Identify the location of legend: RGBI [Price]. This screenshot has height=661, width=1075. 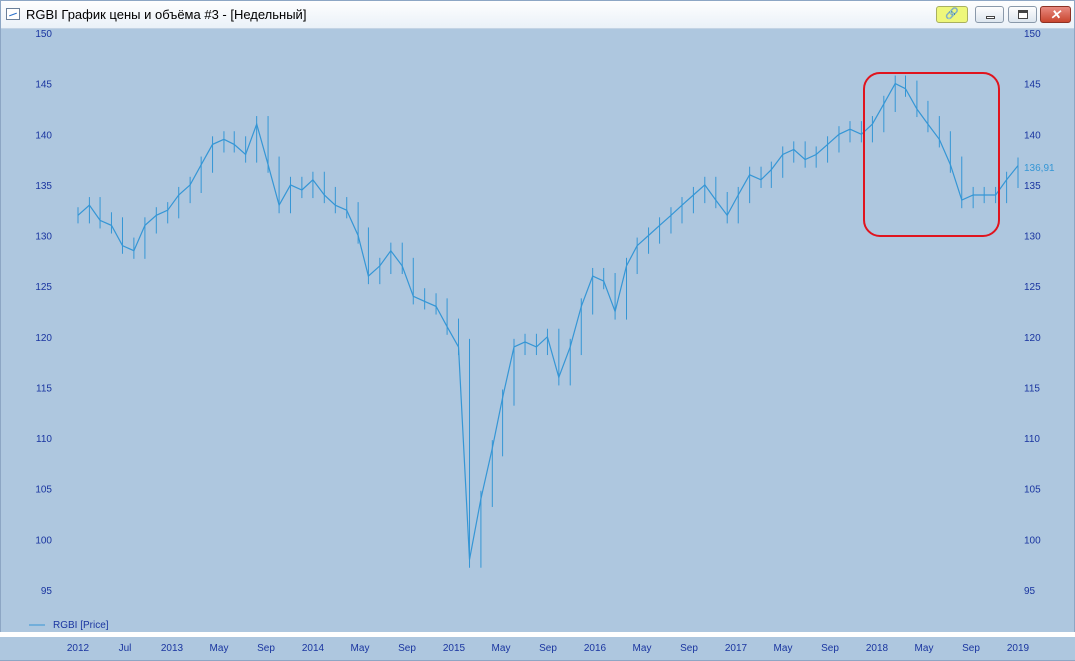
(69, 625).